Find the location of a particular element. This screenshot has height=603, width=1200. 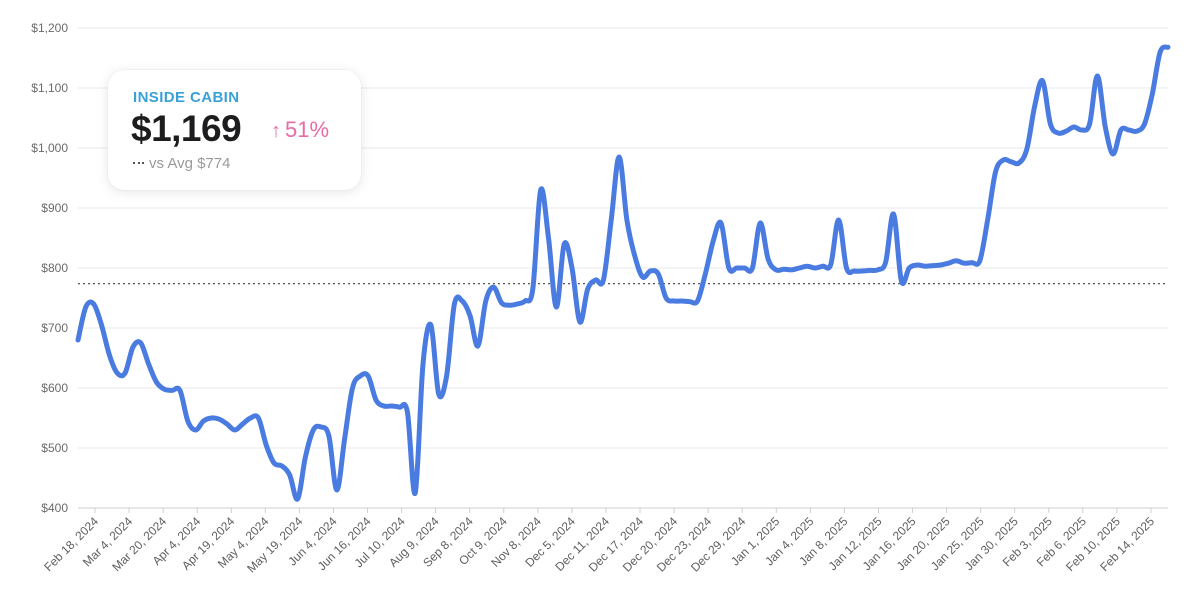

y-tick-label: $500 is located at coordinates (54, 448).